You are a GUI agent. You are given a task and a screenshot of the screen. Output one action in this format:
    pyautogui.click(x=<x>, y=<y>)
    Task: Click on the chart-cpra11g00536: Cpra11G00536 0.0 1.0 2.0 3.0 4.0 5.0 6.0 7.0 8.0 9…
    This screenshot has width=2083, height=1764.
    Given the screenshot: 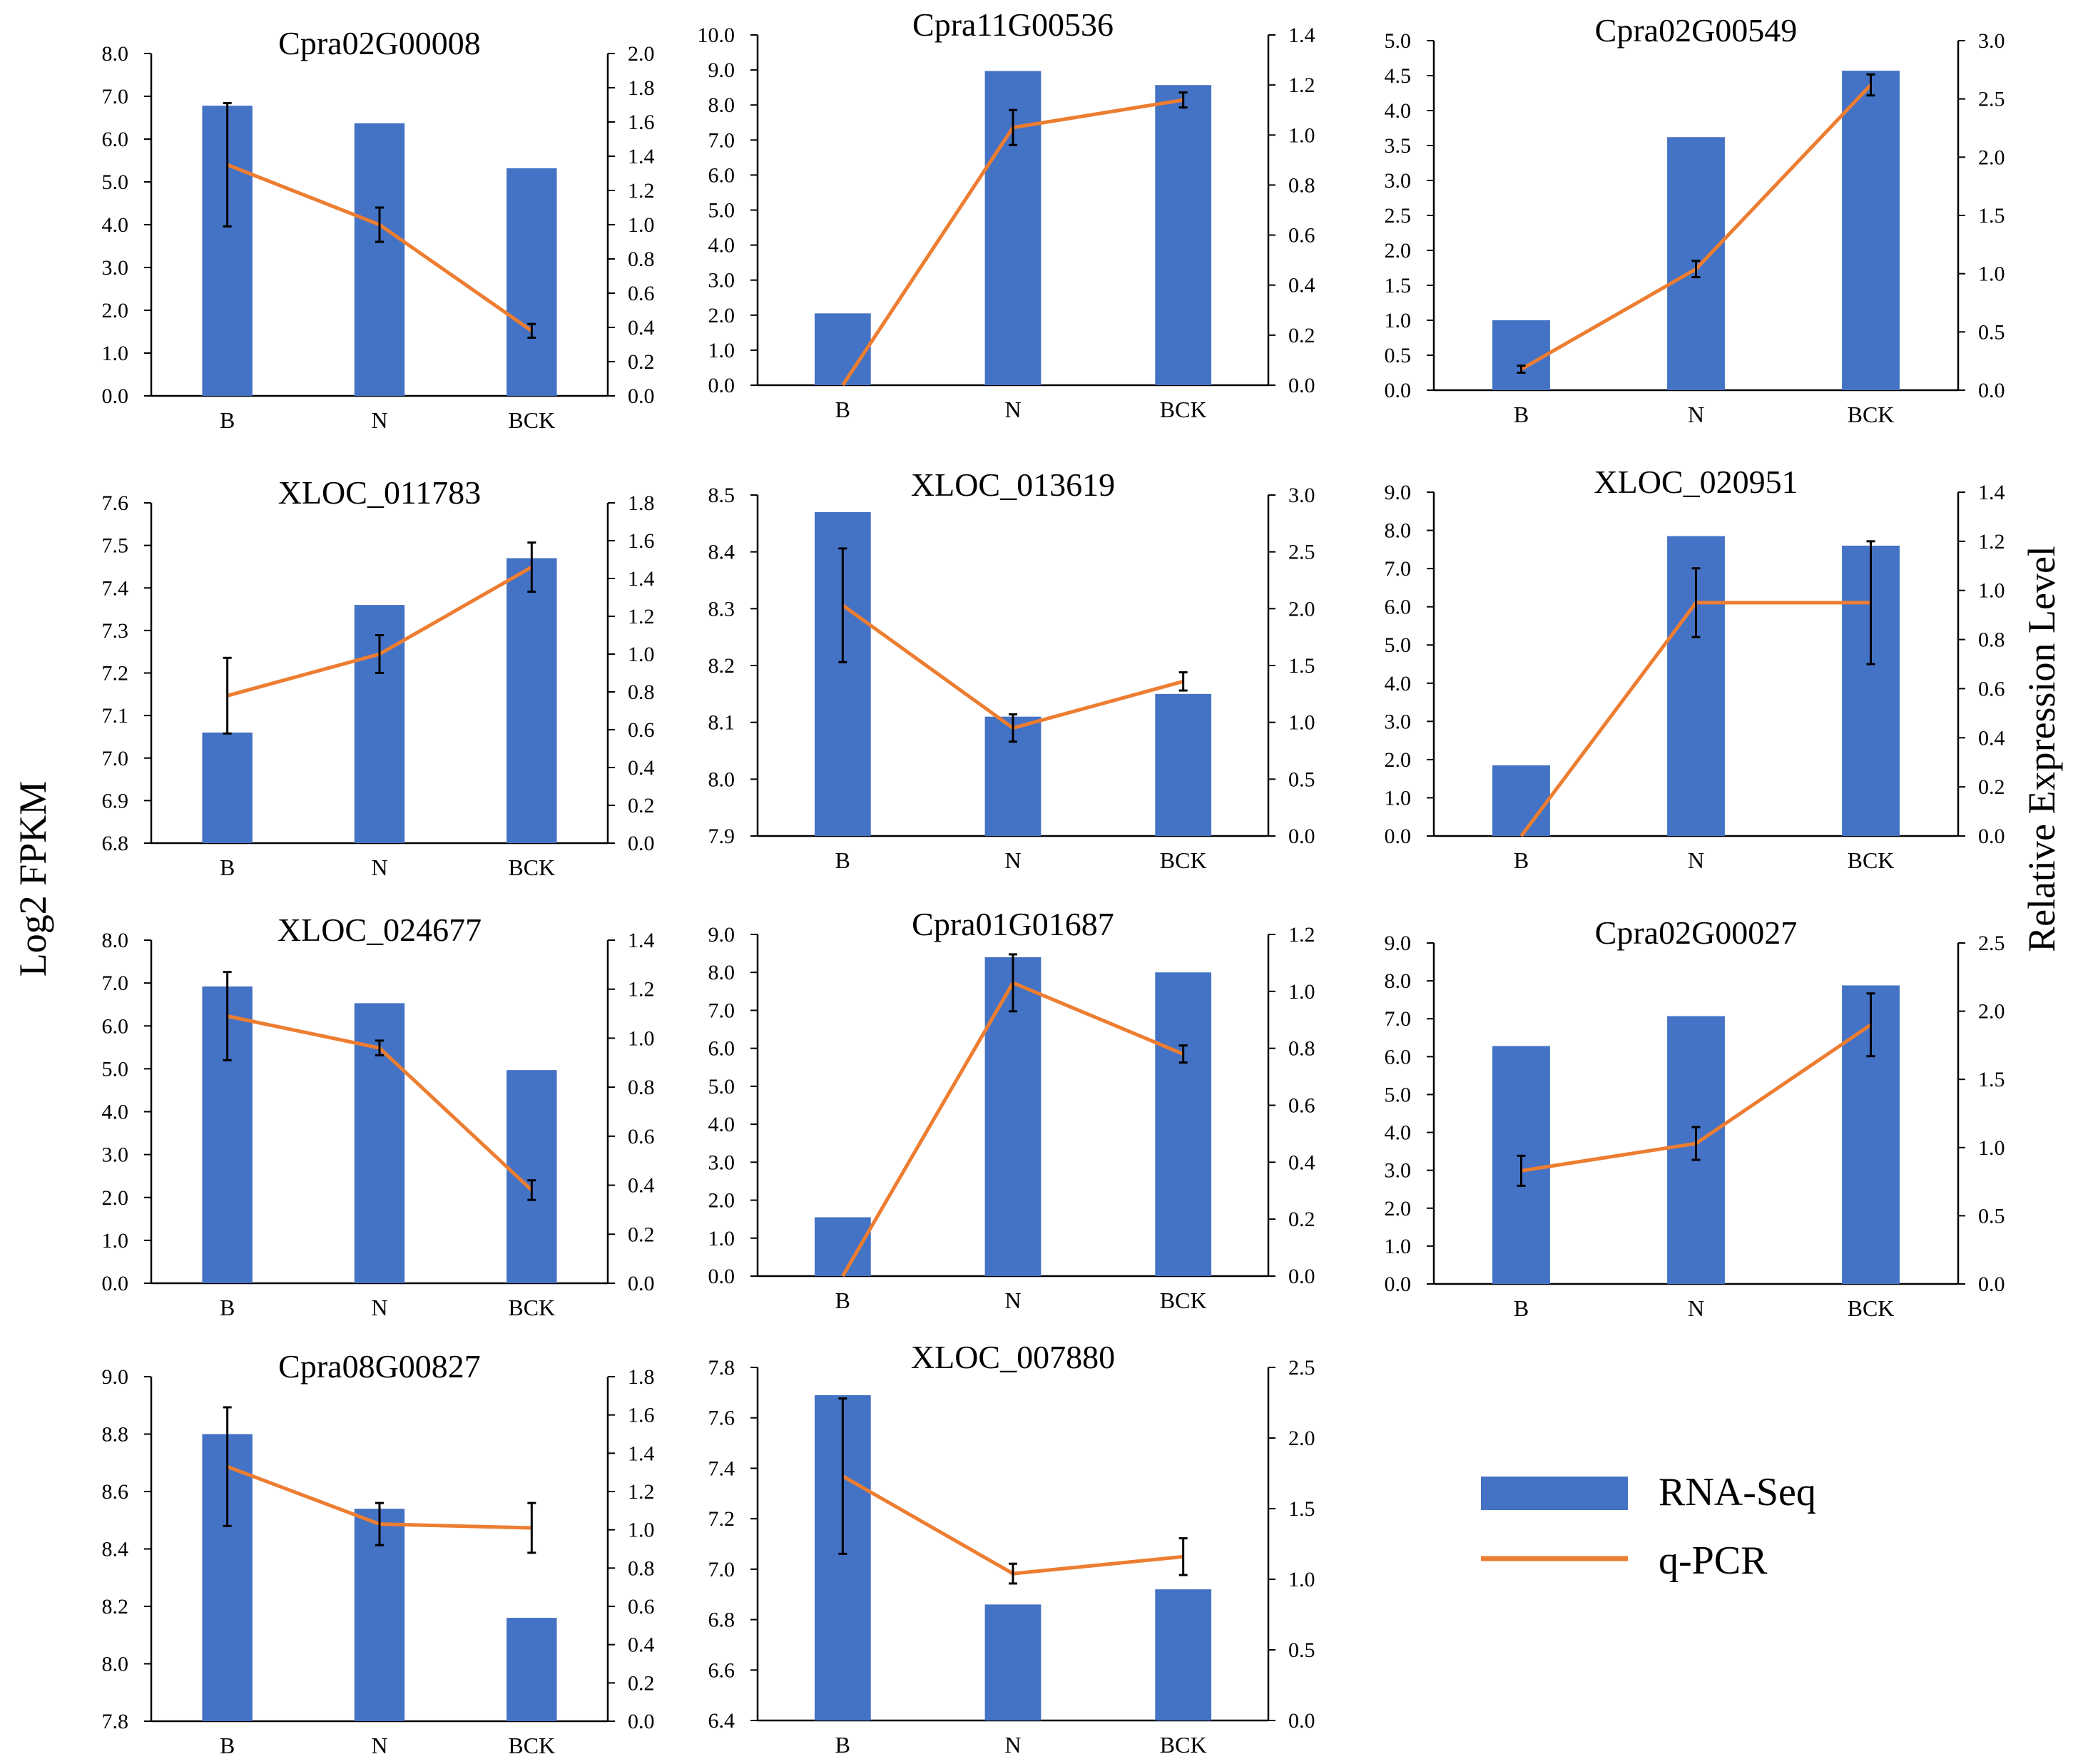 What is the action you would take?
    pyautogui.click(x=1006, y=214)
    